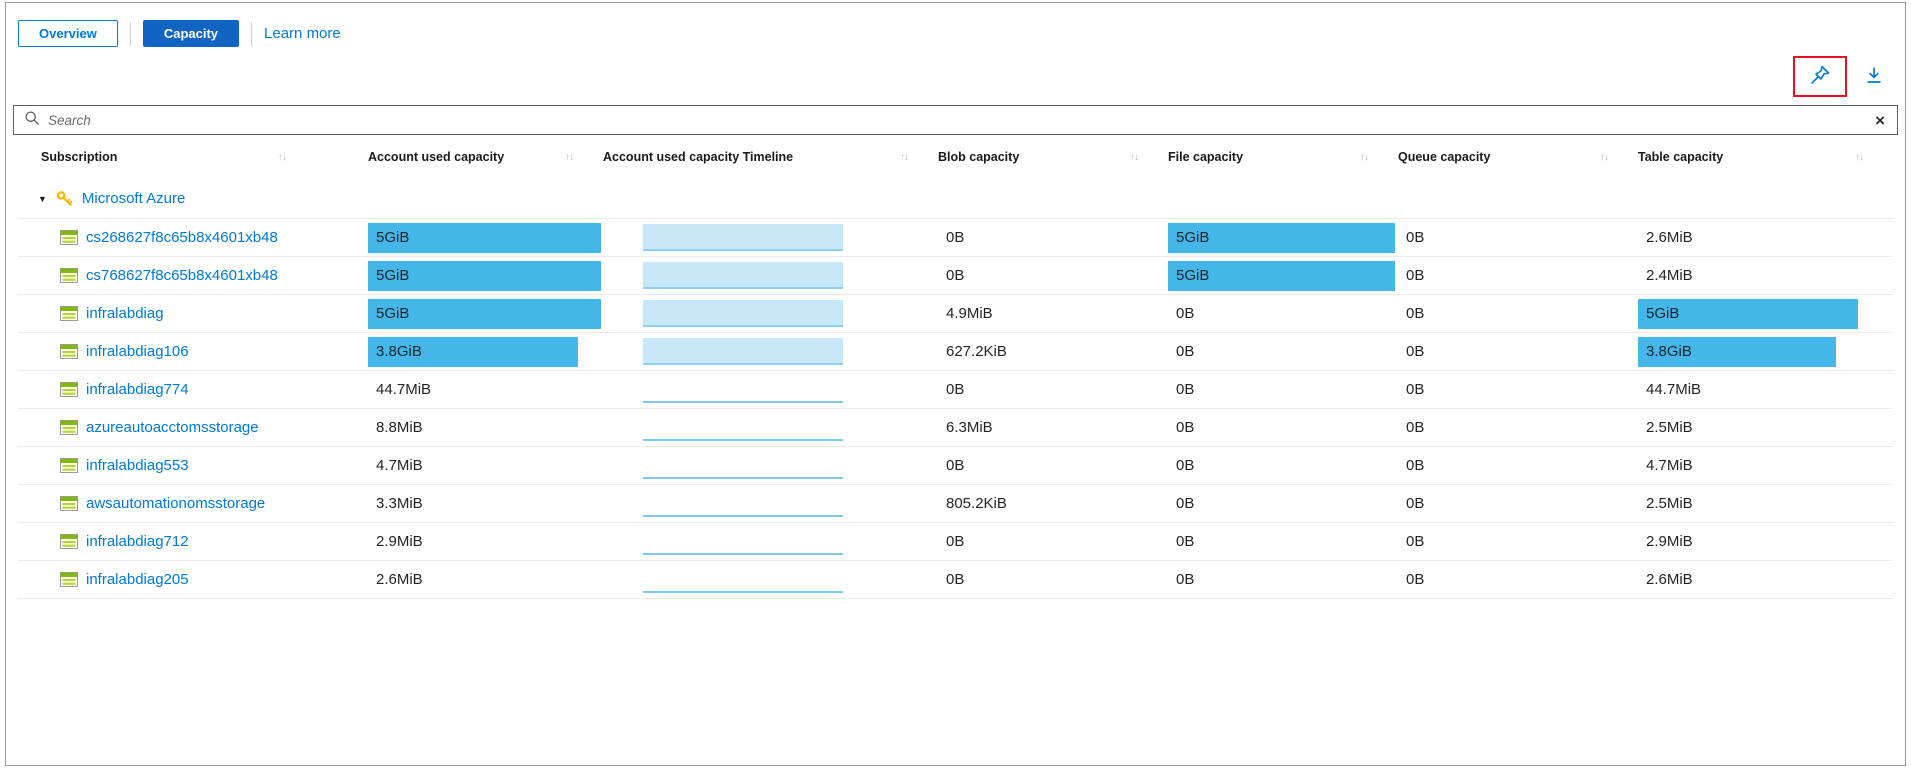 This screenshot has height=774, width=1911. Describe the element at coordinates (133, 198) in the screenshot. I see `subscription-link: Microsoft Azure` at that location.